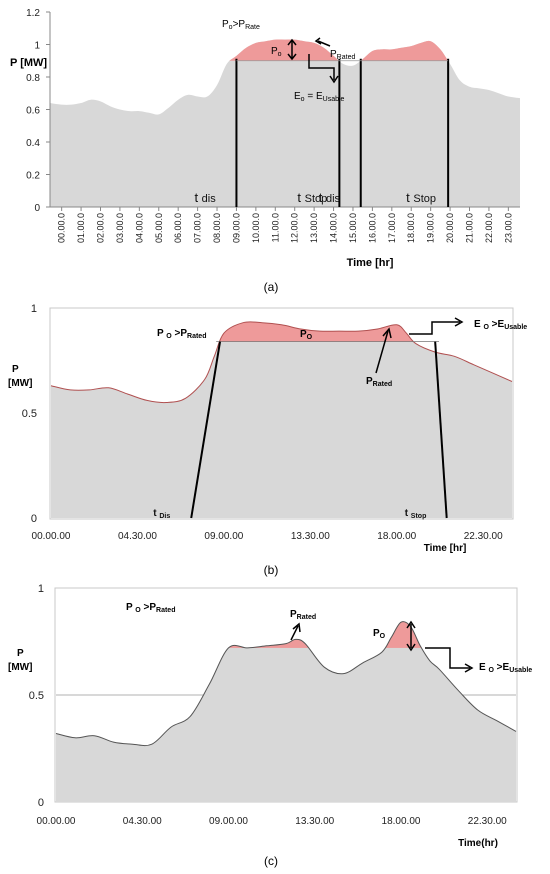  I want to click on chart-b-condition: P O >PRated, so click(181, 334).